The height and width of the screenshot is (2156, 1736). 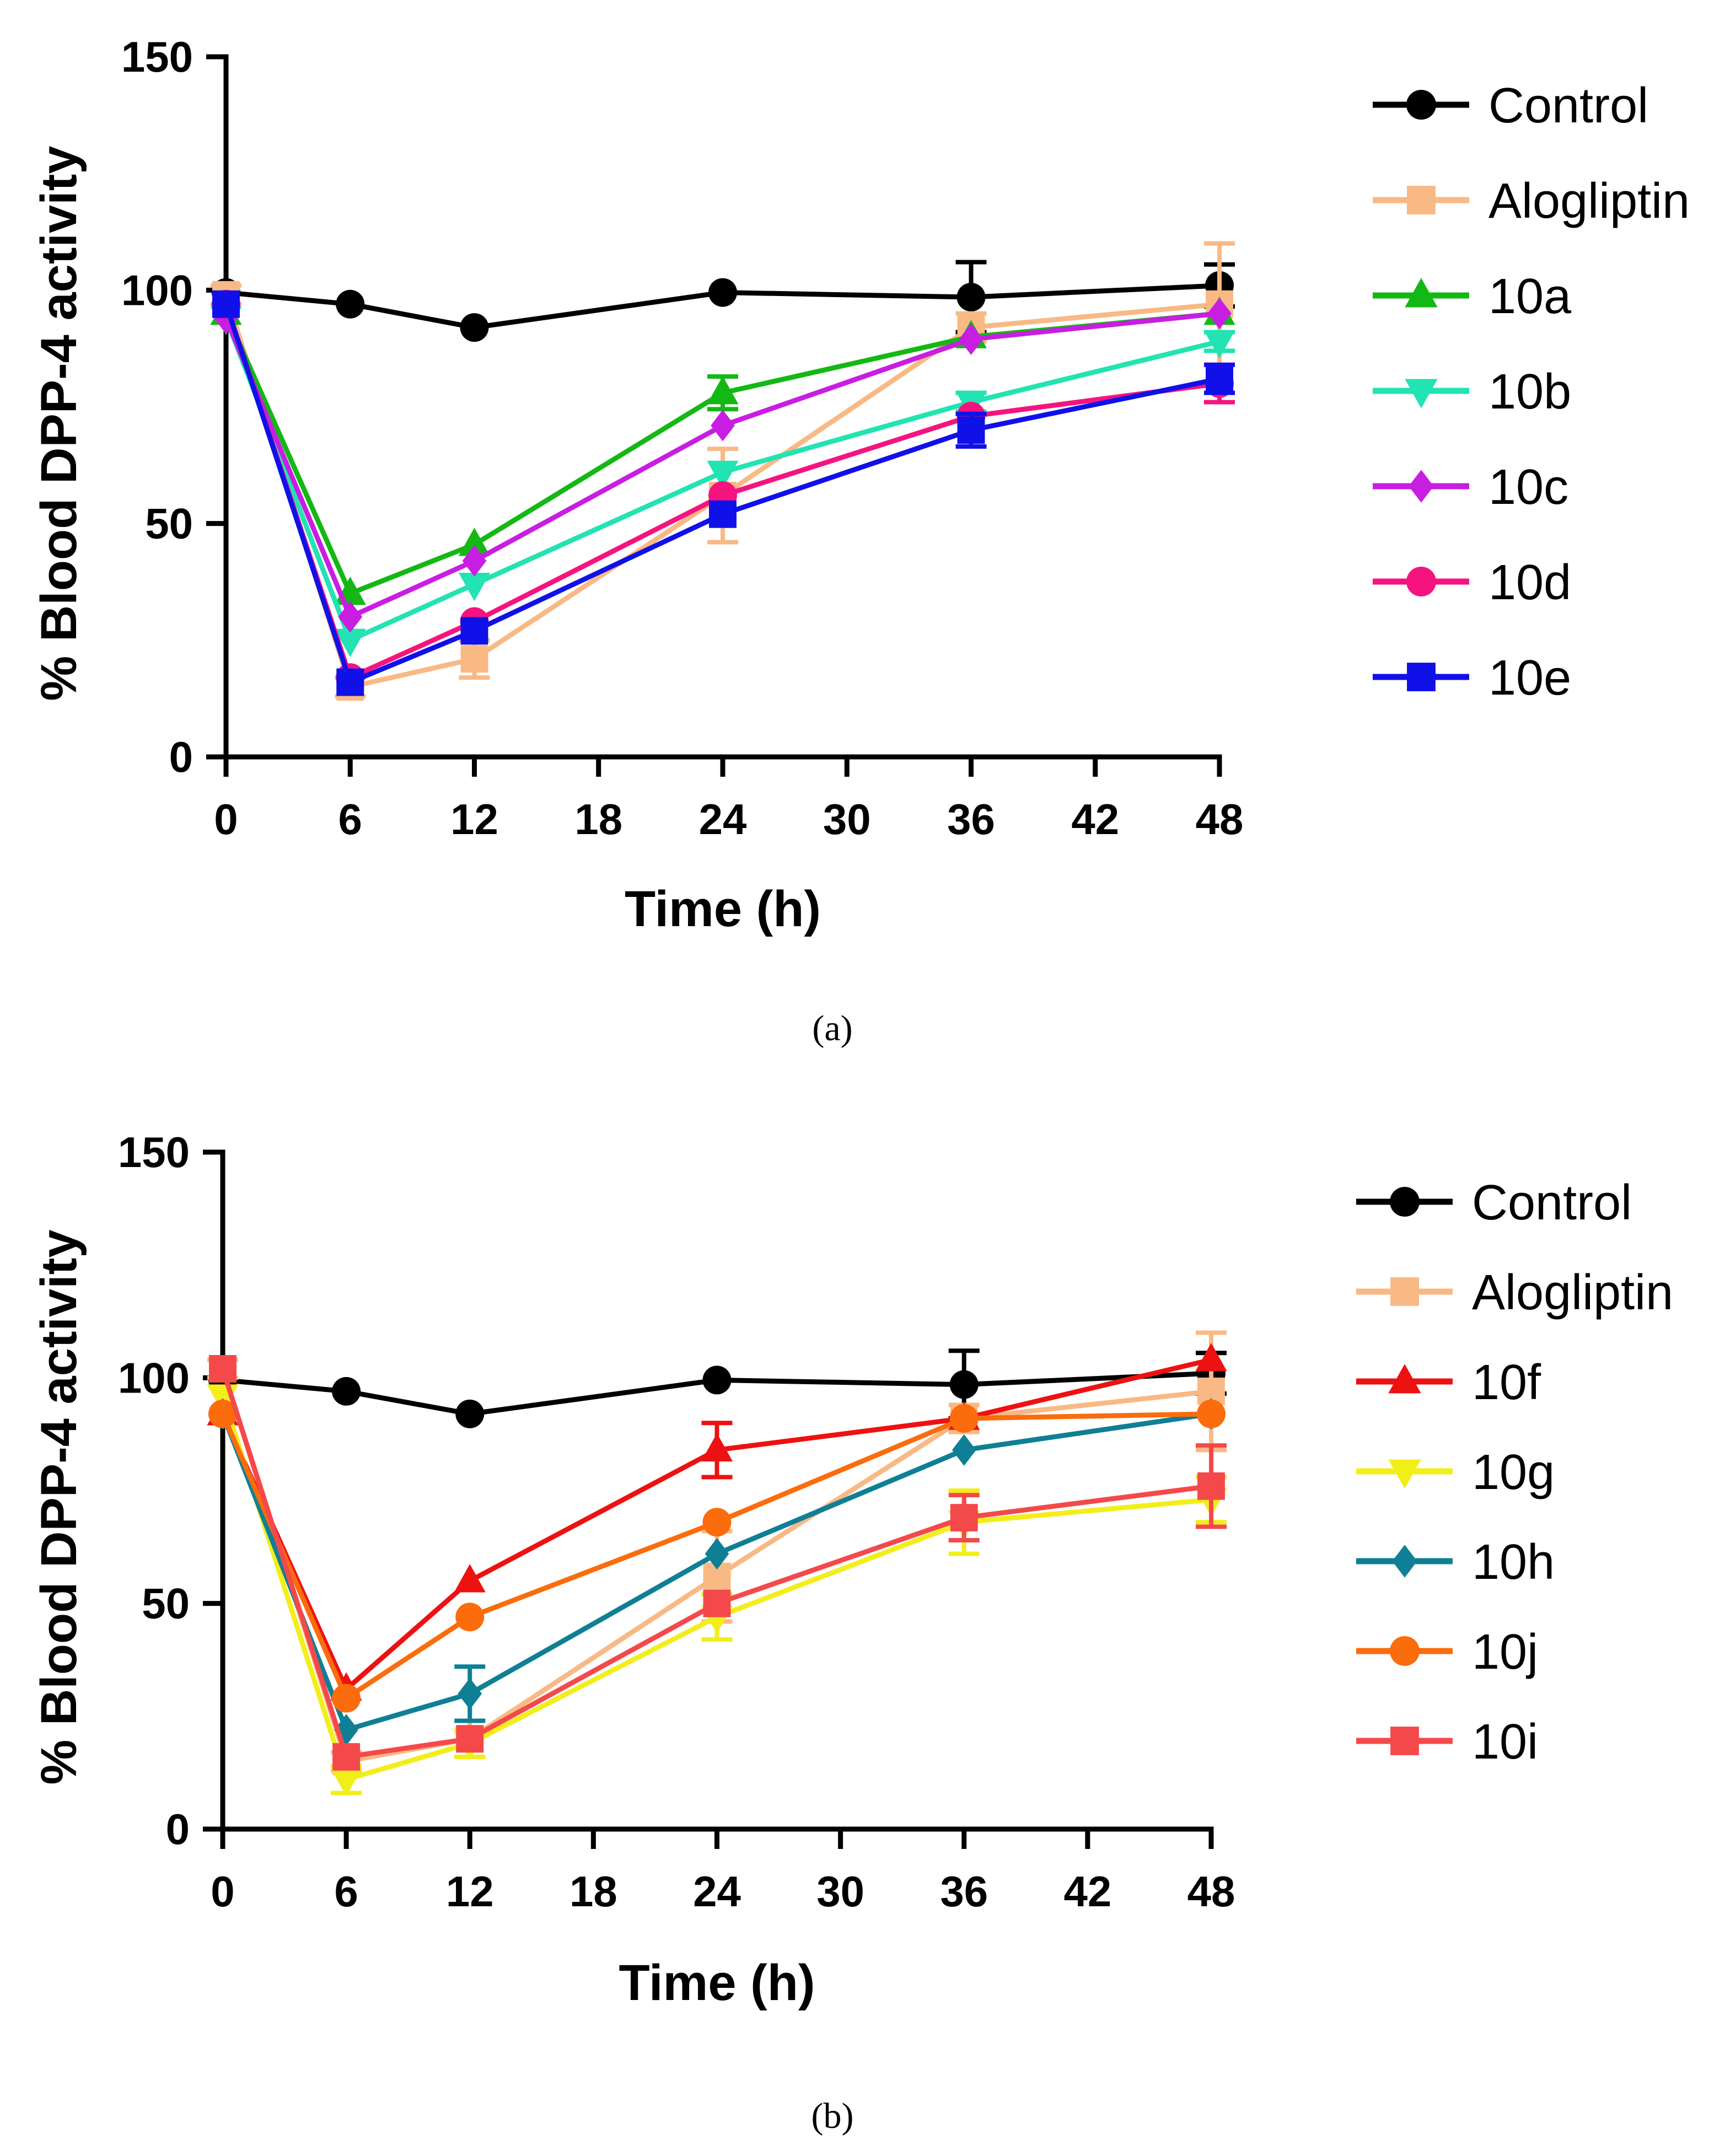 What do you see at coordinates (1472, 583) in the screenshot?
I see `legend-item: 10d` at bounding box center [1472, 583].